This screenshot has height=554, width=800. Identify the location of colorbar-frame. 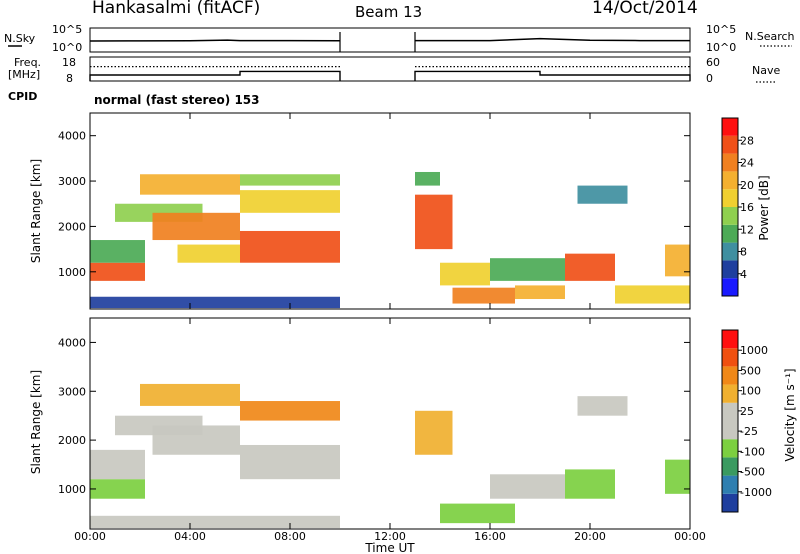
(730, 421).